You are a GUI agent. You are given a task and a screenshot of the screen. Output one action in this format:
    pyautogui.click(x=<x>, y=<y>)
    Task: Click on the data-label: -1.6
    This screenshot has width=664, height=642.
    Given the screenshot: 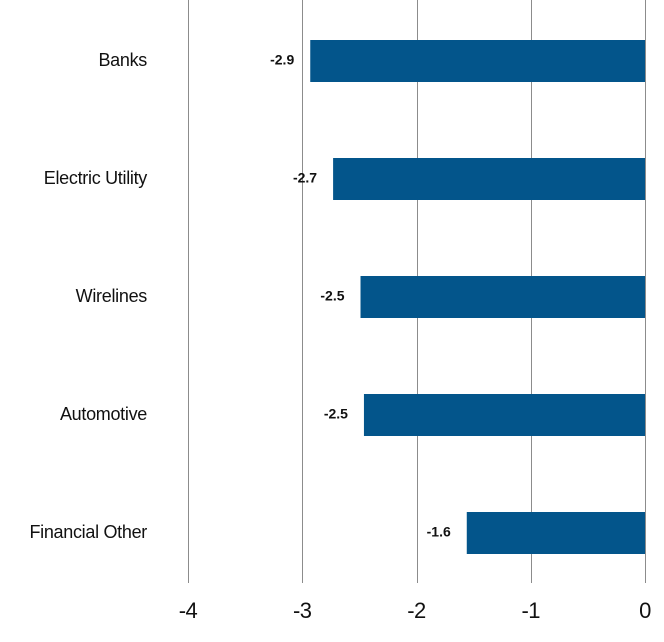 What is the action you would take?
    pyautogui.click(x=439, y=532)
    